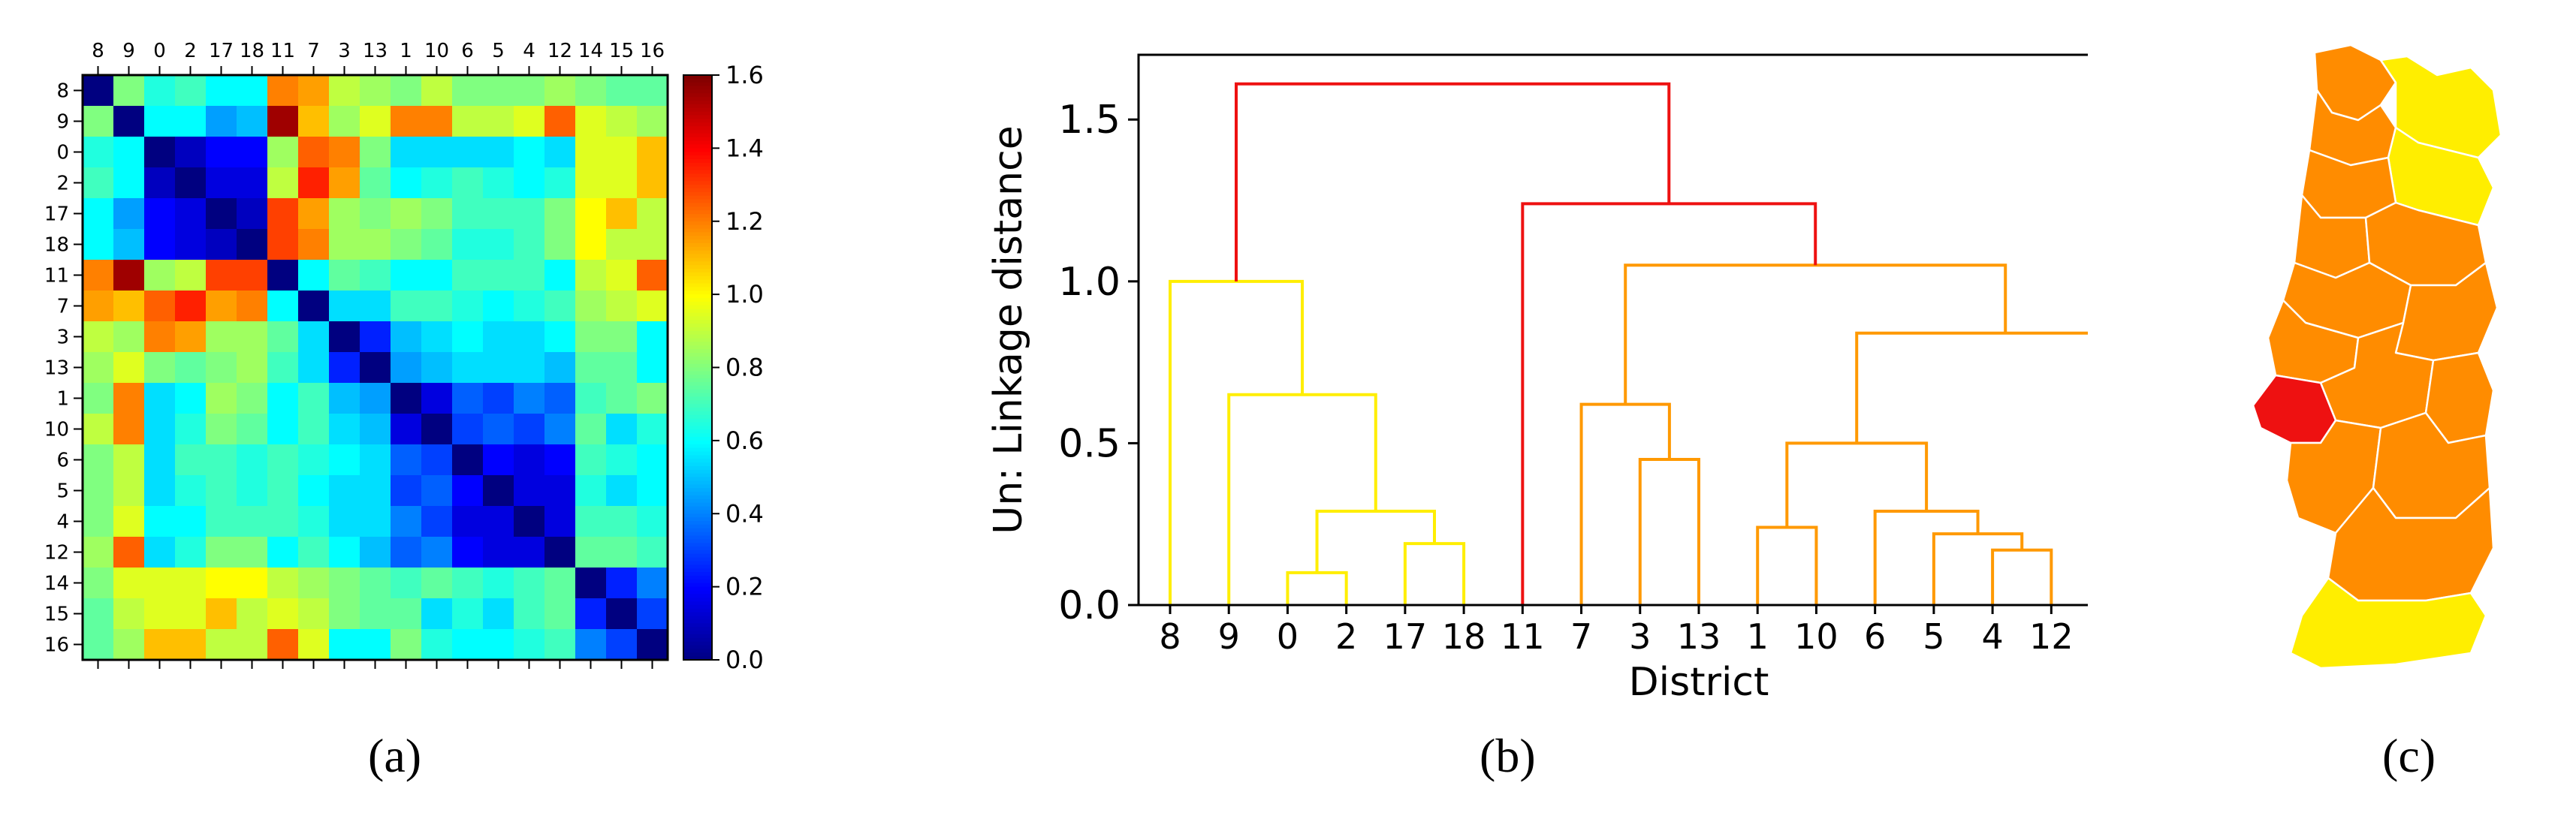 The image size is (2576, 831). Describe the element at coordinates (56, 430) in the screenshot. I see `heatmap-left-tick-10: 10` at that location.